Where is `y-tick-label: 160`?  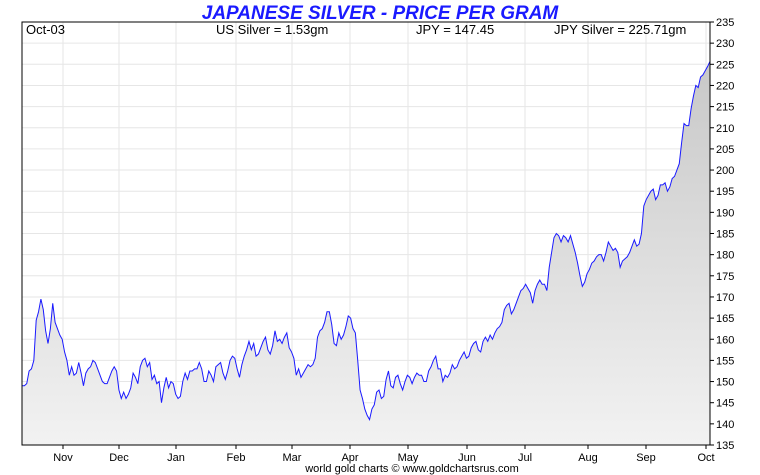
y-tick-label: 160 is located at coordinates (725, 340).